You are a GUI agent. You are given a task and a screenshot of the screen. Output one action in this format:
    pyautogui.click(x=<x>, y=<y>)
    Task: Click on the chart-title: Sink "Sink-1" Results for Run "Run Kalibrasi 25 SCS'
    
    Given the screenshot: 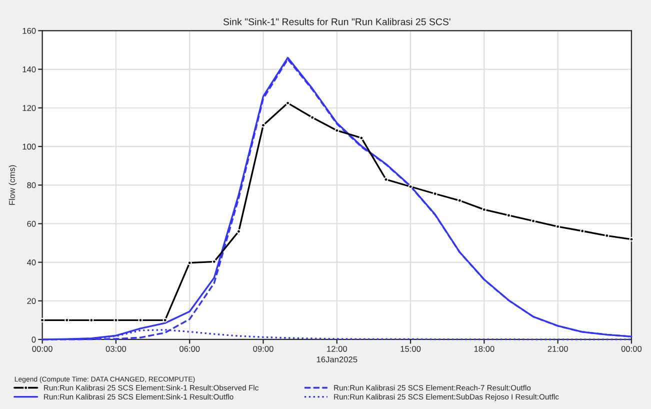 What is the action you would take?
    pyautogui.click(x=336, y=22)
    